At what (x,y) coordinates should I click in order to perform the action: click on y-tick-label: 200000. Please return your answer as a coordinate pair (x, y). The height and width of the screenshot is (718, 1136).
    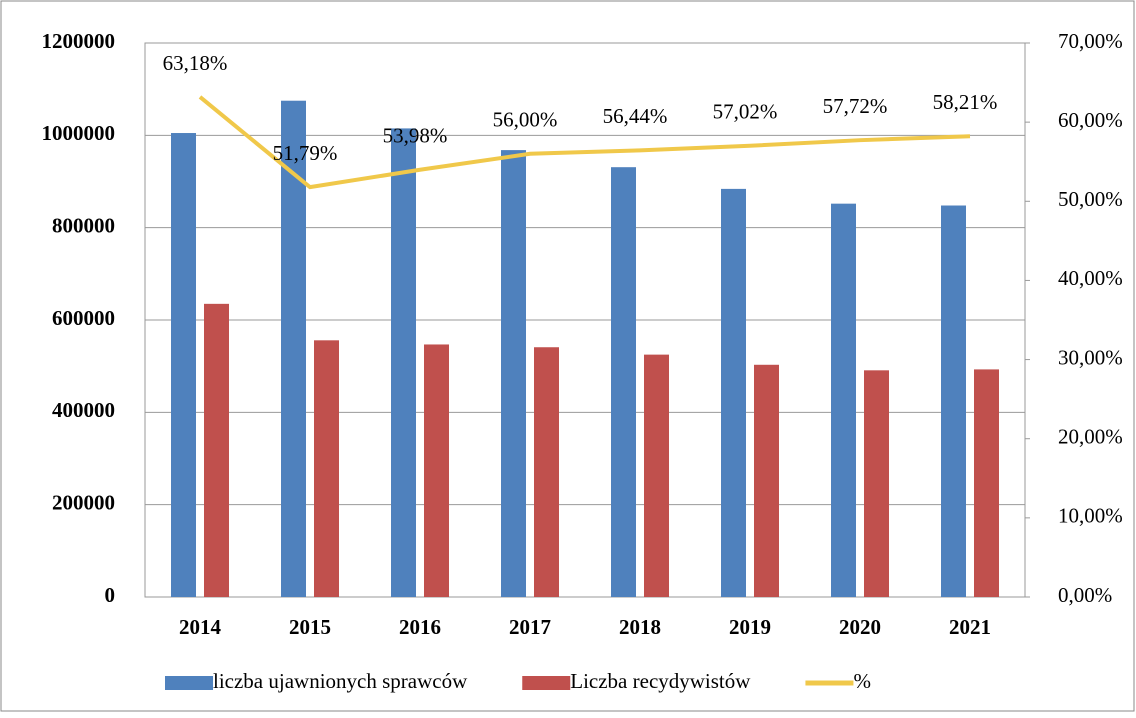
    Looking at the image, I should click on (83, 502).